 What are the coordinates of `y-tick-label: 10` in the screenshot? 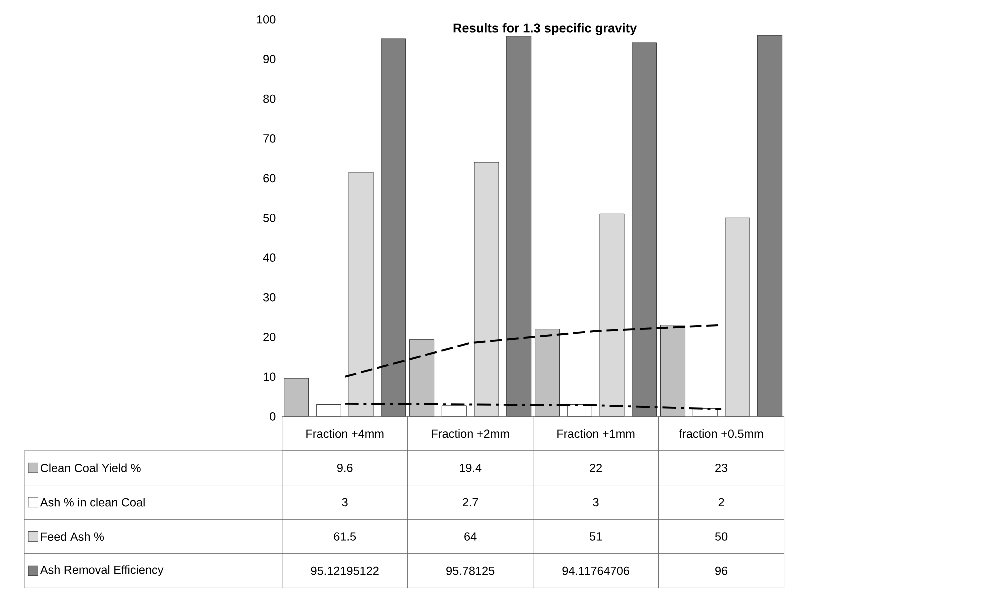 It's located at (270, 377).